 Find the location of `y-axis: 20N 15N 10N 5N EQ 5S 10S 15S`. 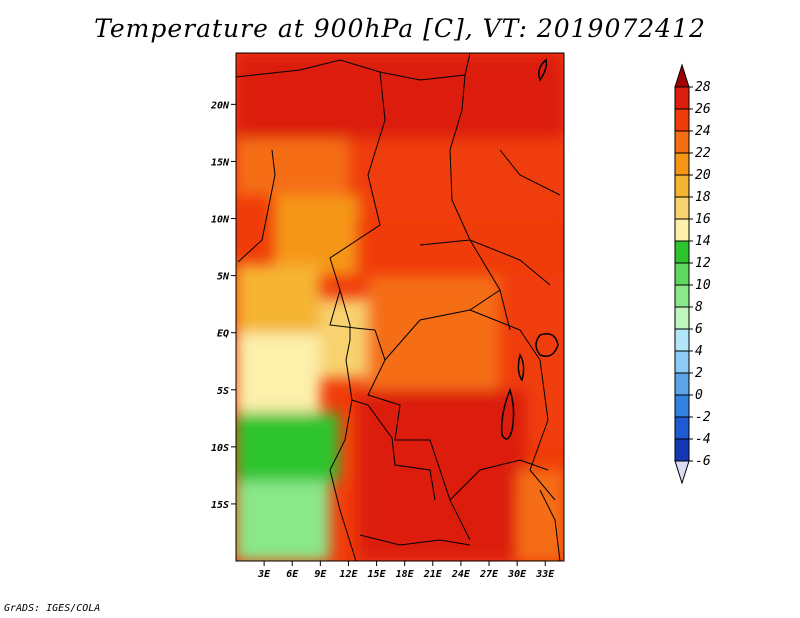

y-axis: 20N 15N 10N 5N EQ 5S 10S 15S is located at coordinates (223, 305).